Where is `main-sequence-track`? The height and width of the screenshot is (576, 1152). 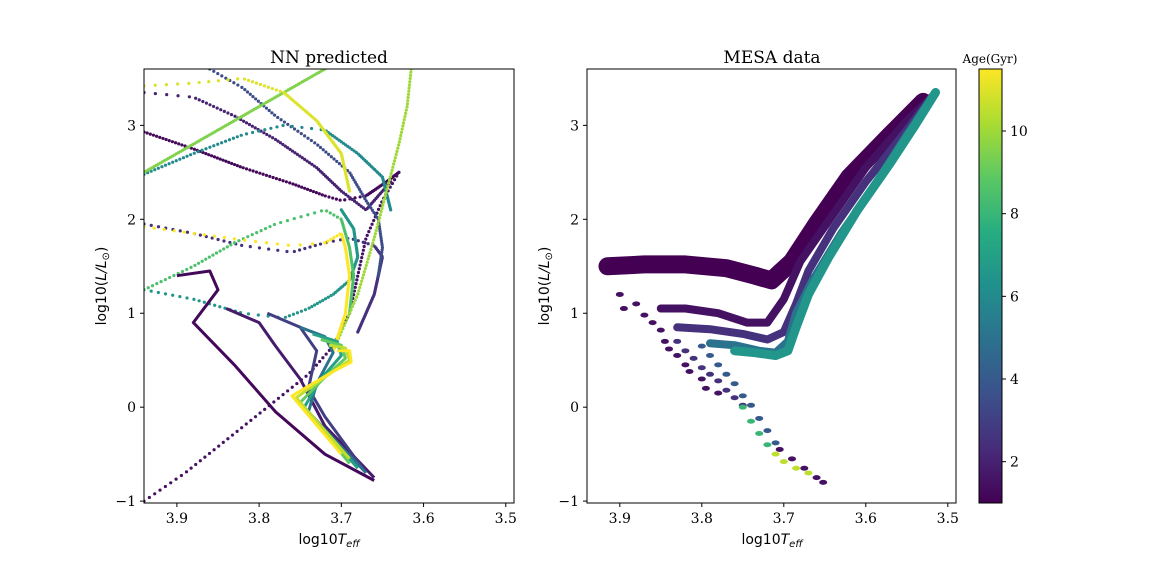
main-sequence-track is located at coordinates (317, 392).